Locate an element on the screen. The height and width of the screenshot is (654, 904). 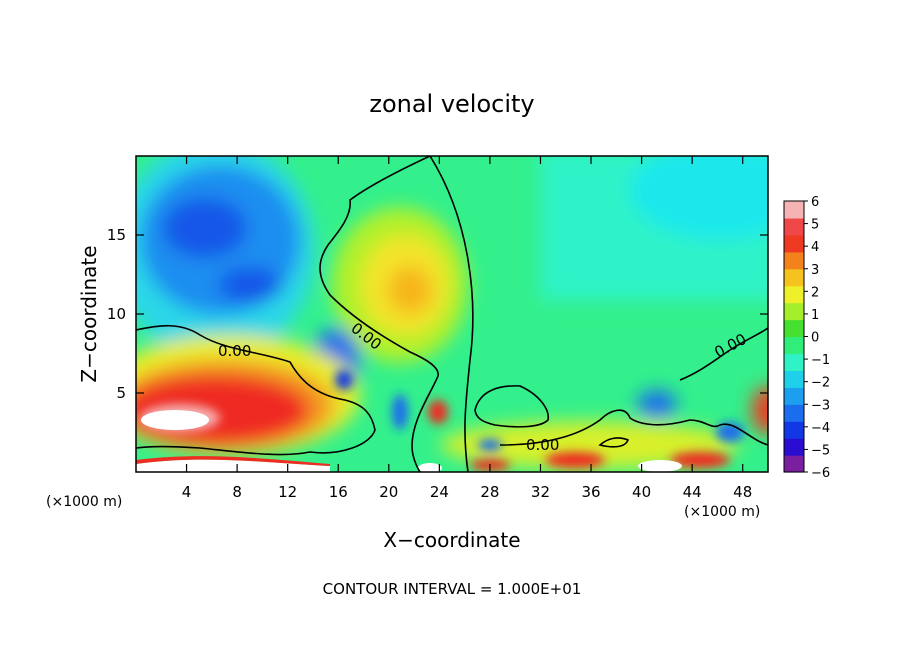
colorbar-tick-label: 6 is located at coordinates (815, 202).